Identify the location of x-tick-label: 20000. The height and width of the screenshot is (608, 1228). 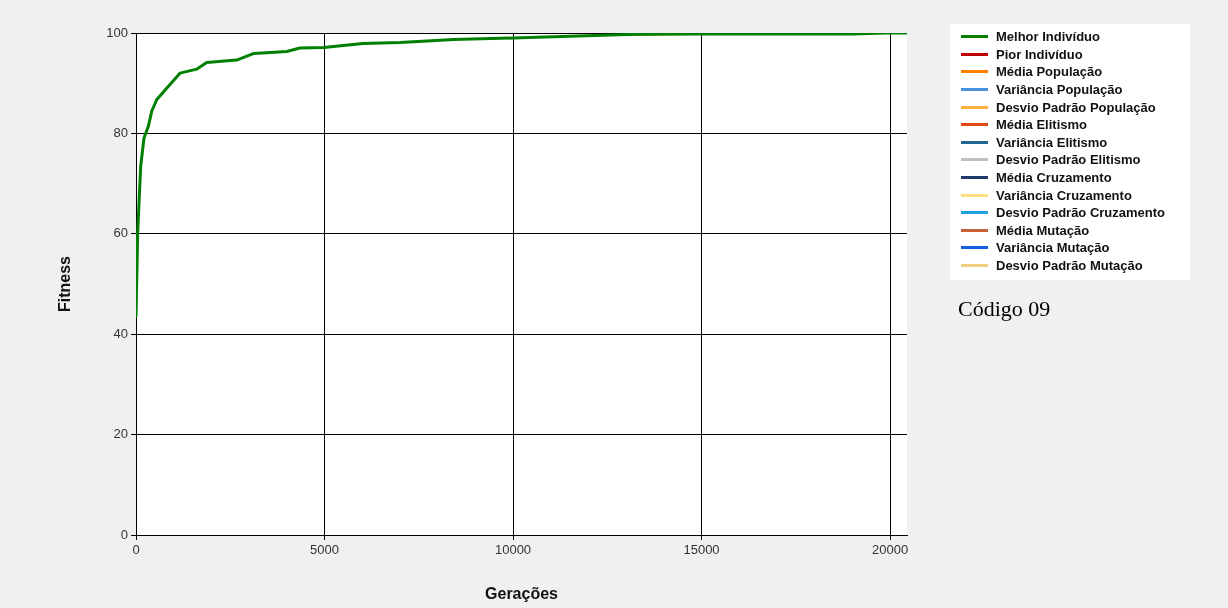
(890, 550).